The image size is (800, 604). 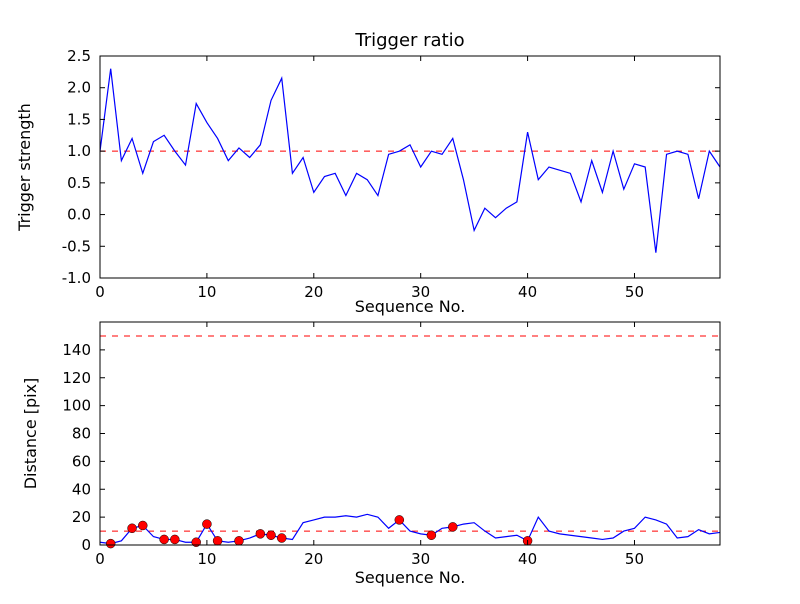 I want to click on y-tick-label: 0, so click(x=86, y=545).